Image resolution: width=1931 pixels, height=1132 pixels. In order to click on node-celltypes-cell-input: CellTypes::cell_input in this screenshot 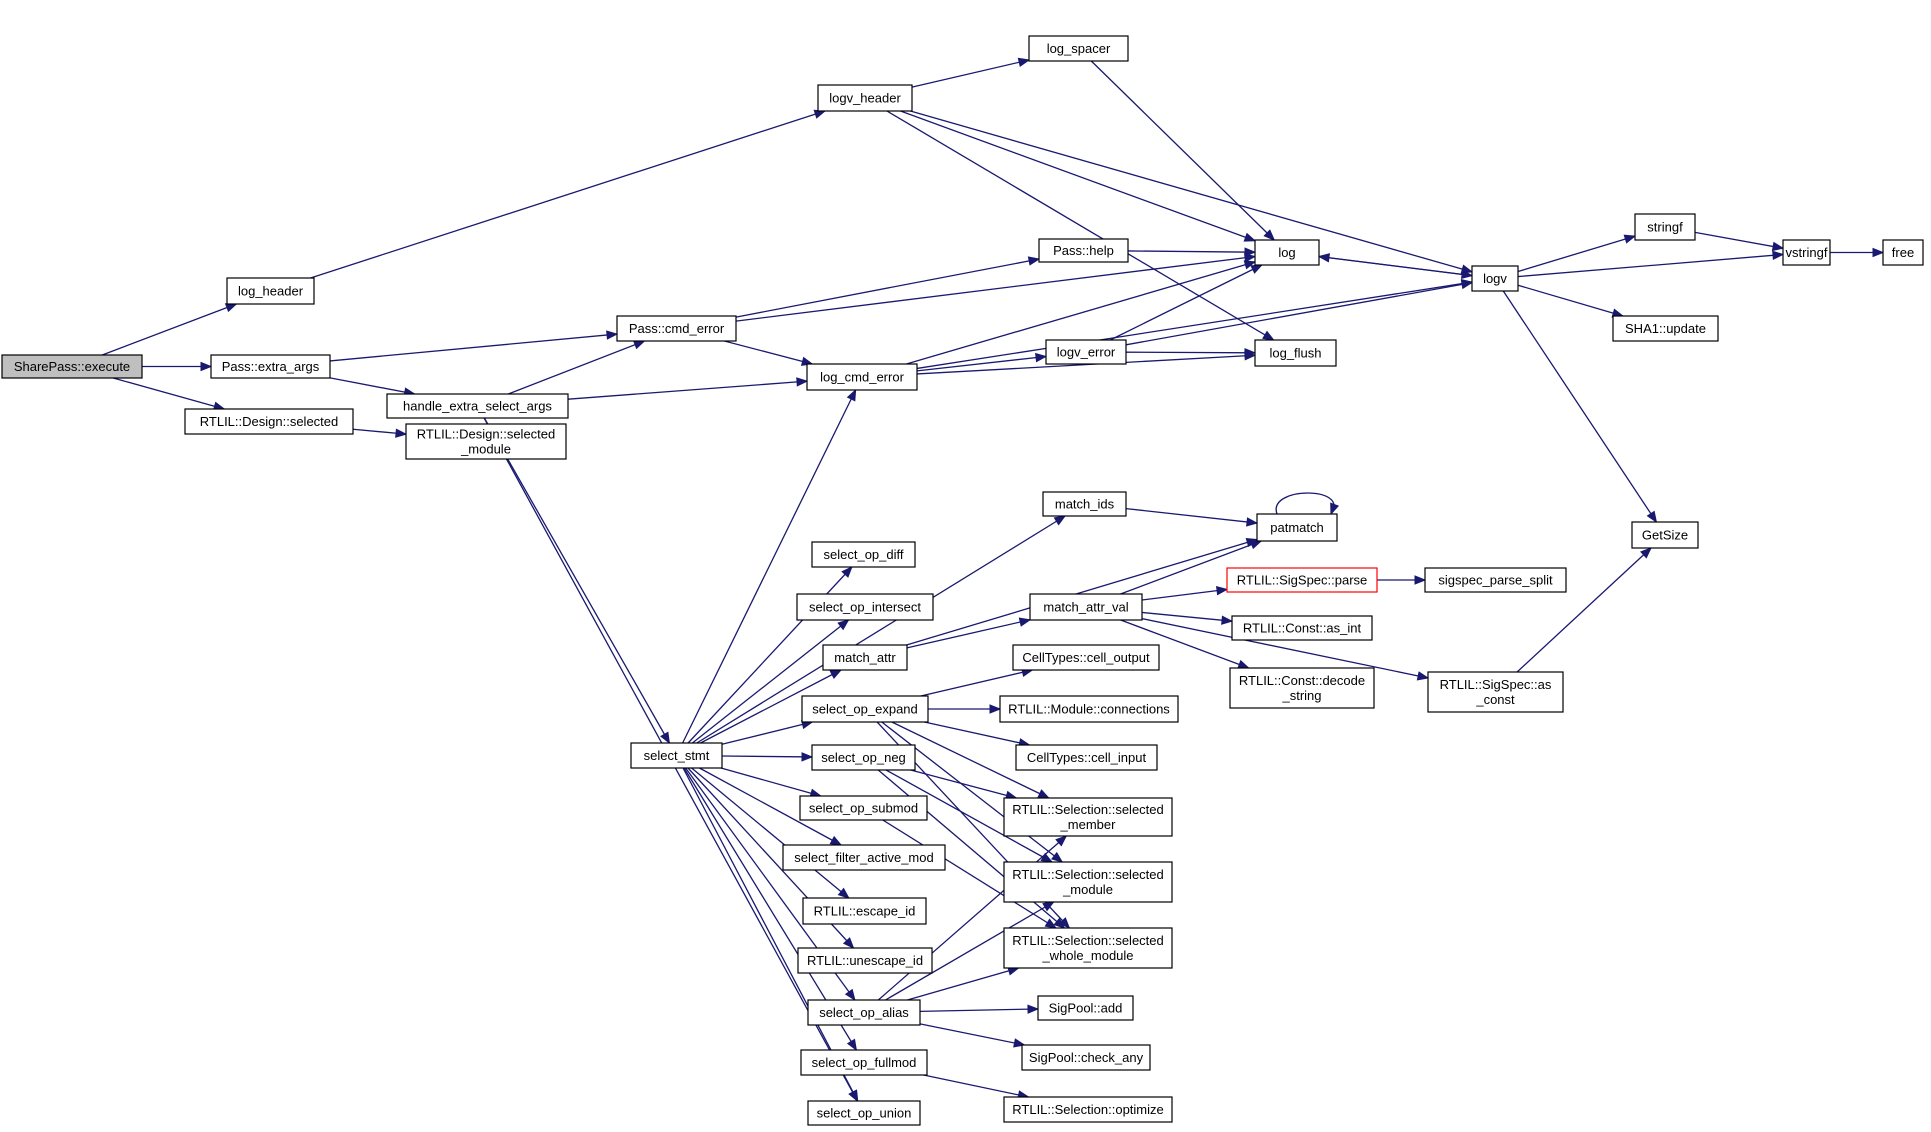, I will do `click(1086, 757)`.